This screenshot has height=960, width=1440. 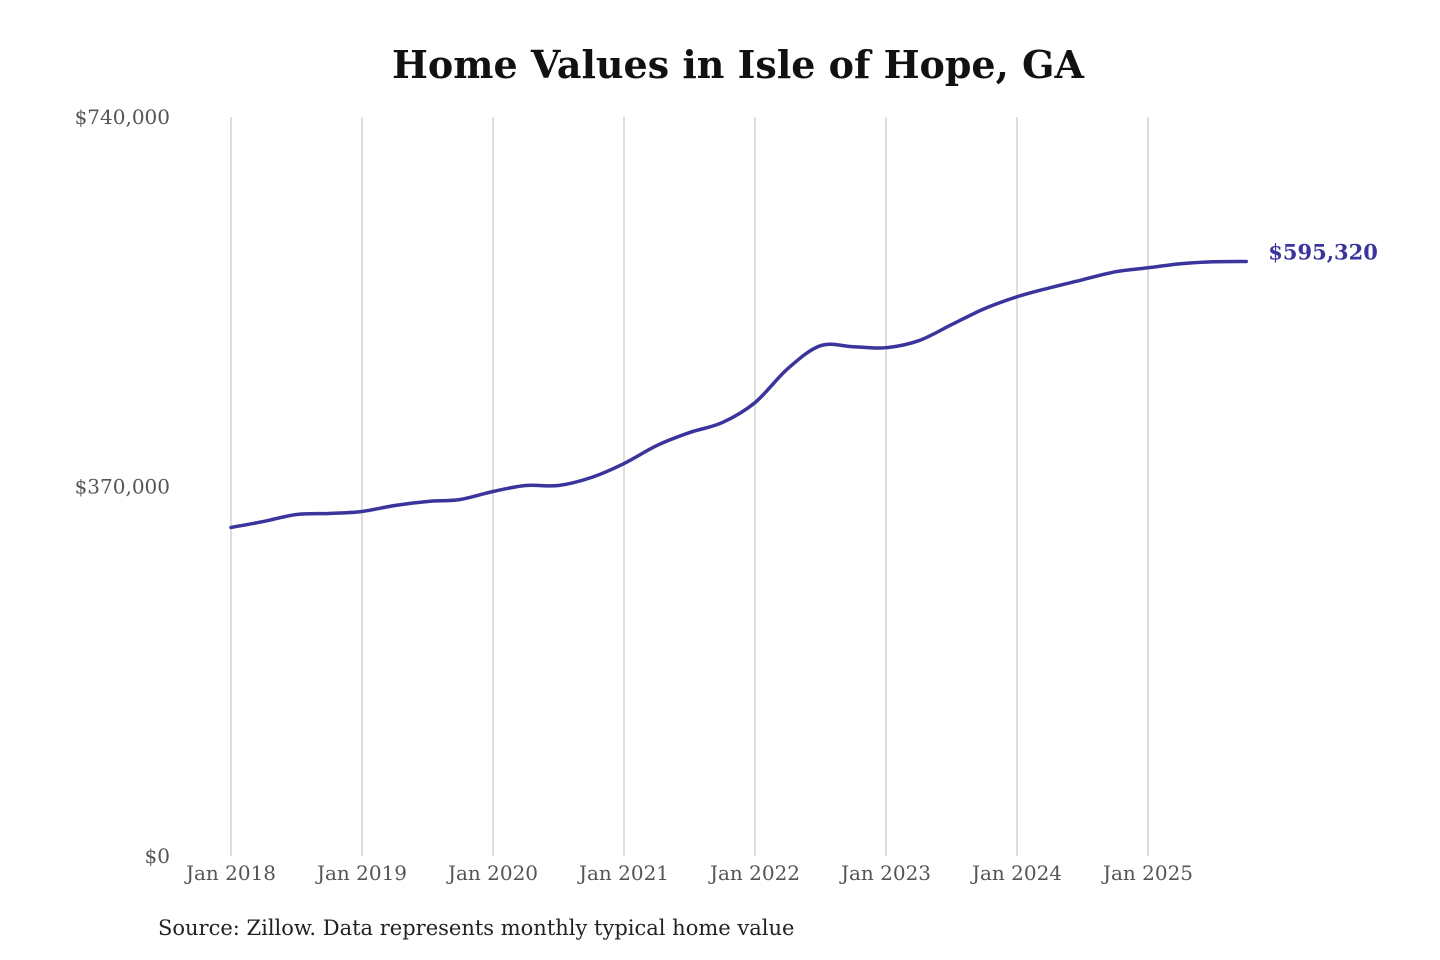 What do you see at coordinates (623, 873) in the screenshot?
I see `x-tick-label: Jan 2021` at bounding box center [623, 873].